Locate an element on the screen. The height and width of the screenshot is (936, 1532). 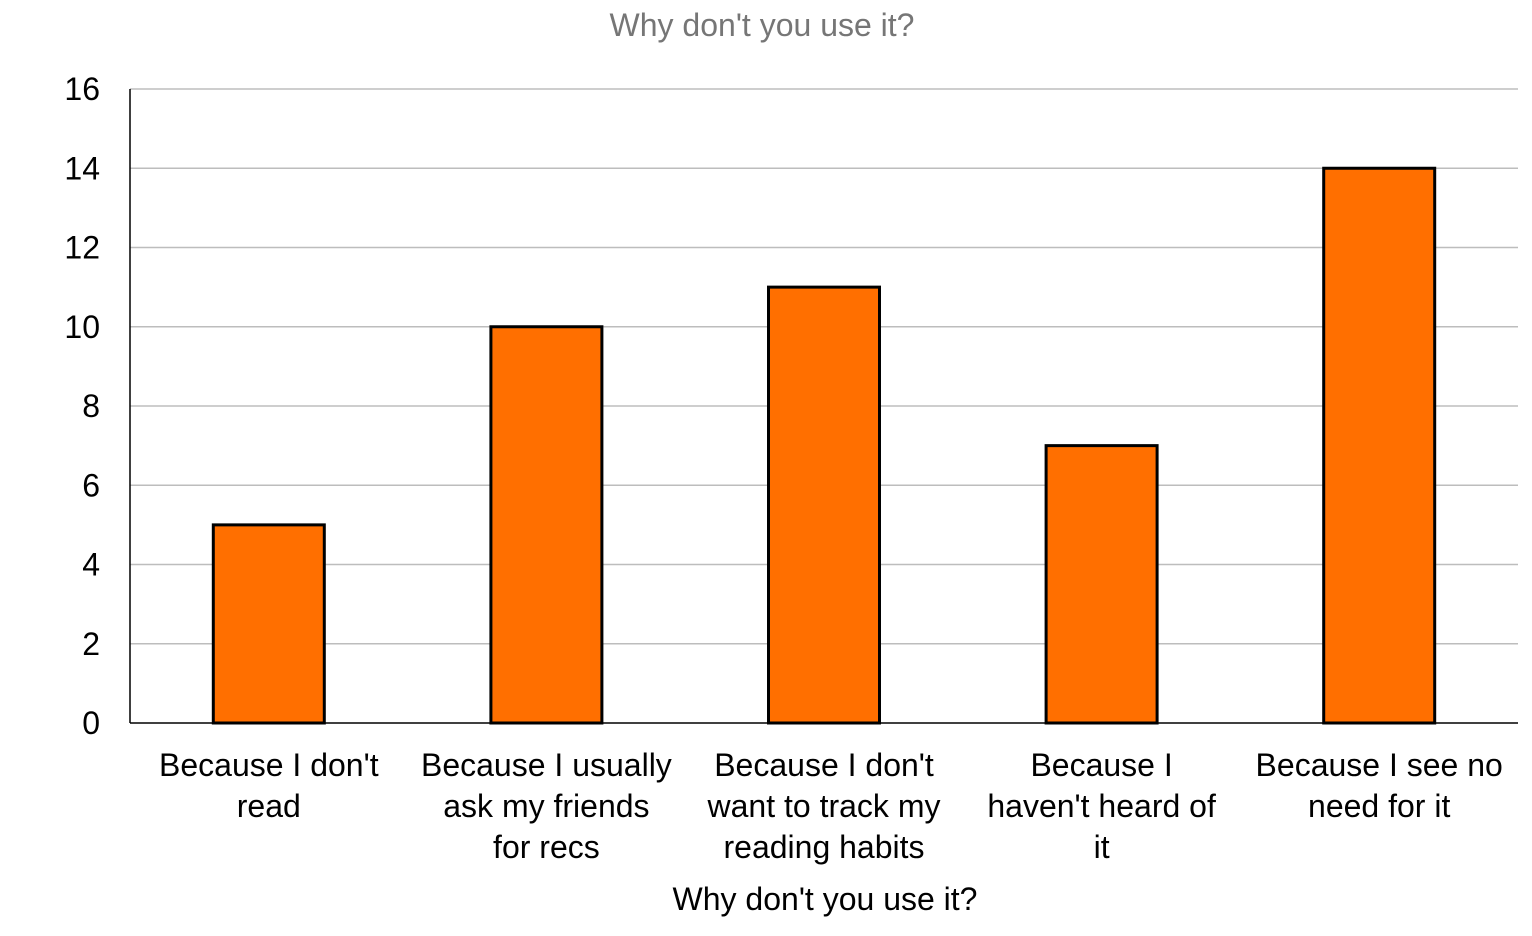
y-tick-label: 16 is located at coordinates (82, 89).